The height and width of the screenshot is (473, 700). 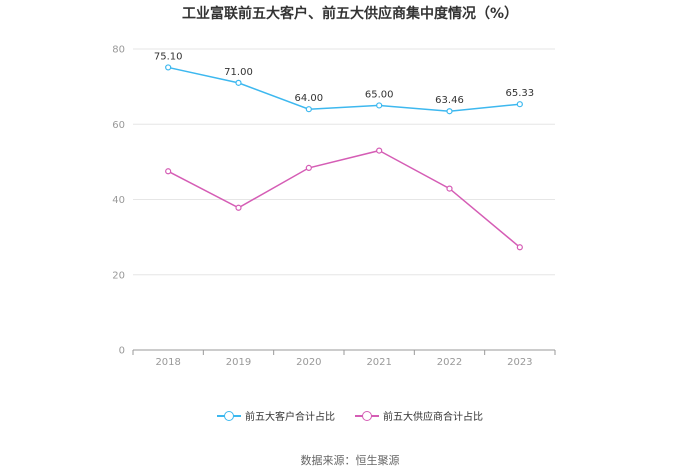 What do you see at coordinates (350, 460) in the screenshot?
I see `data-source: 数据来源：恒生聚源` at bounding box center [350, 460].